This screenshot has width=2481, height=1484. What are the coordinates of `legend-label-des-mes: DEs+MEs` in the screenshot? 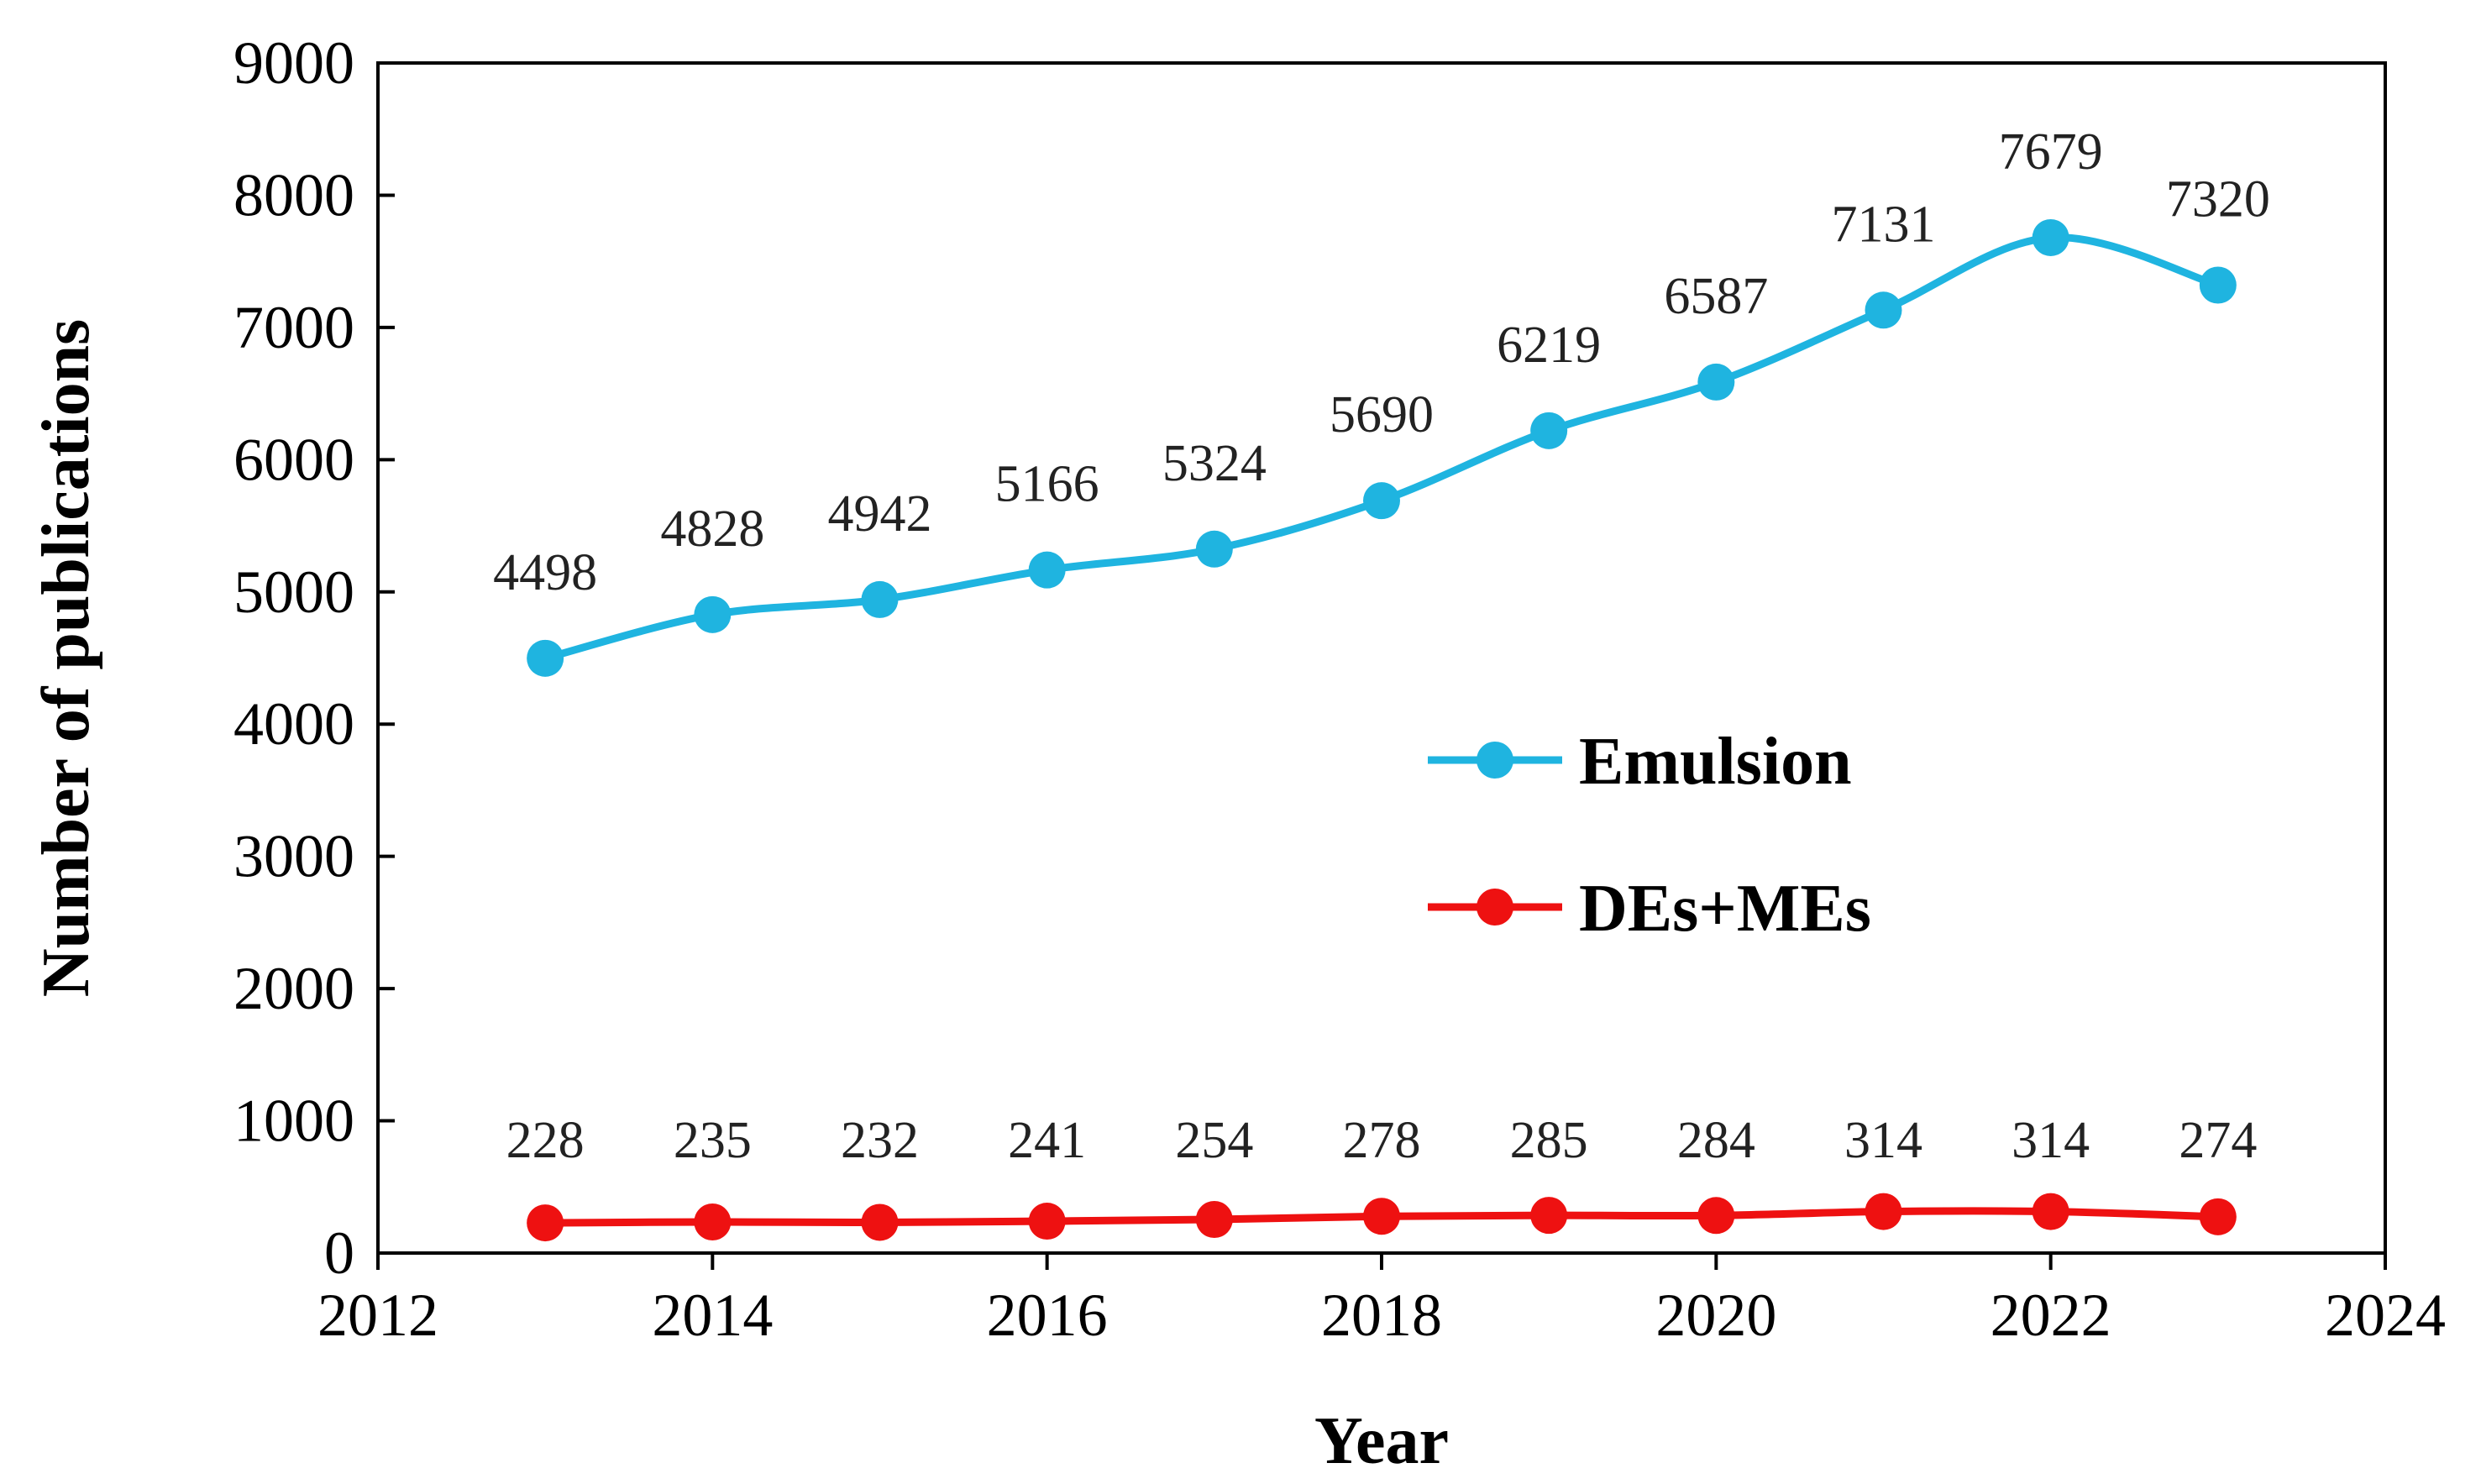 It's located at (1725, 909).